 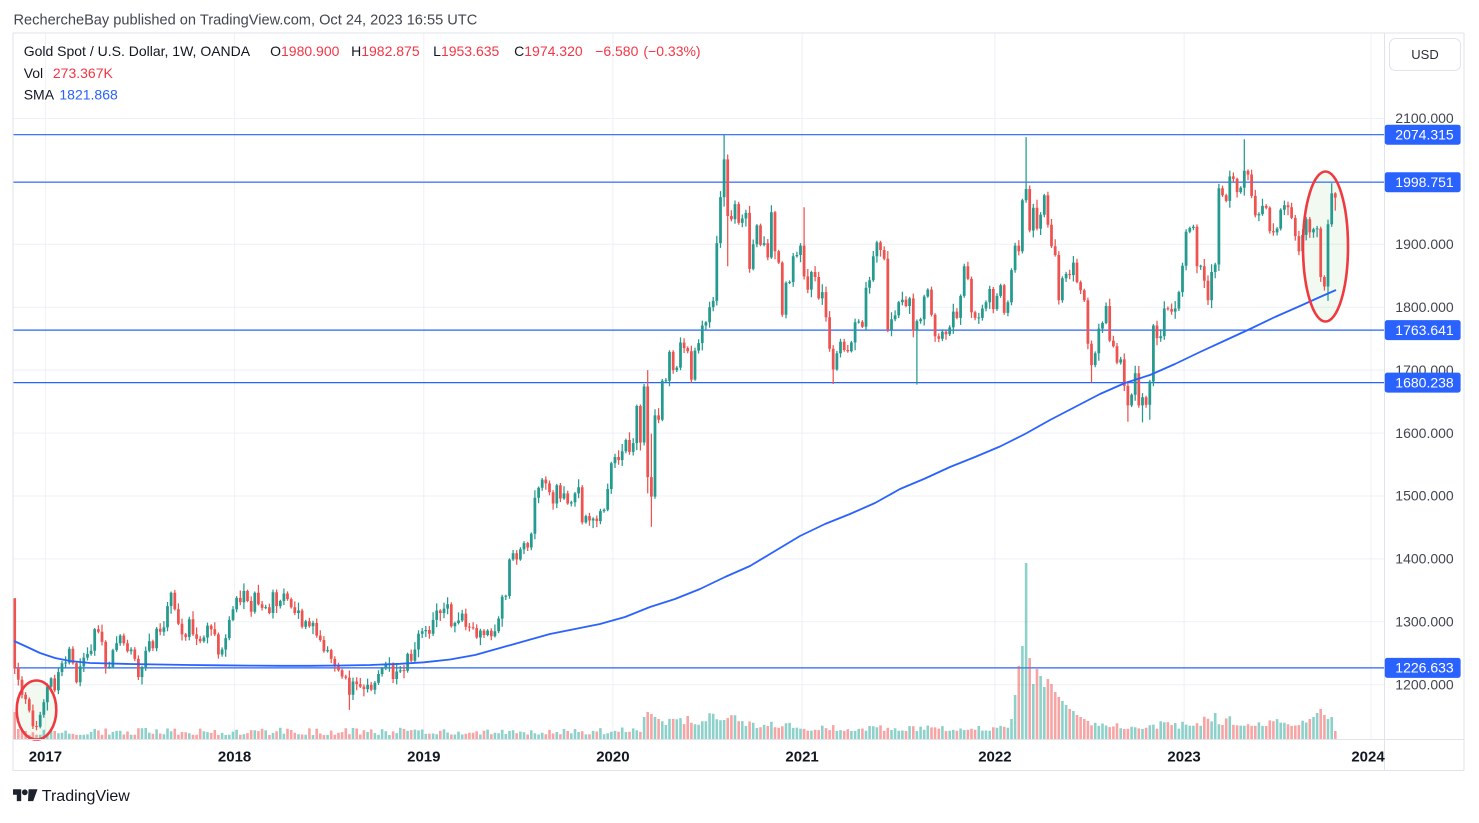 I want to click on svg-text: USD, so click(x=1424, y=54).